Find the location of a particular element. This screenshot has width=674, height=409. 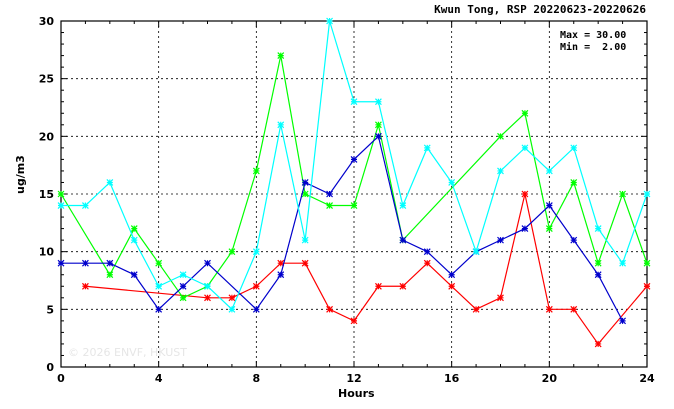

x-tick-label: 12 is located at coordinates (353, 378).